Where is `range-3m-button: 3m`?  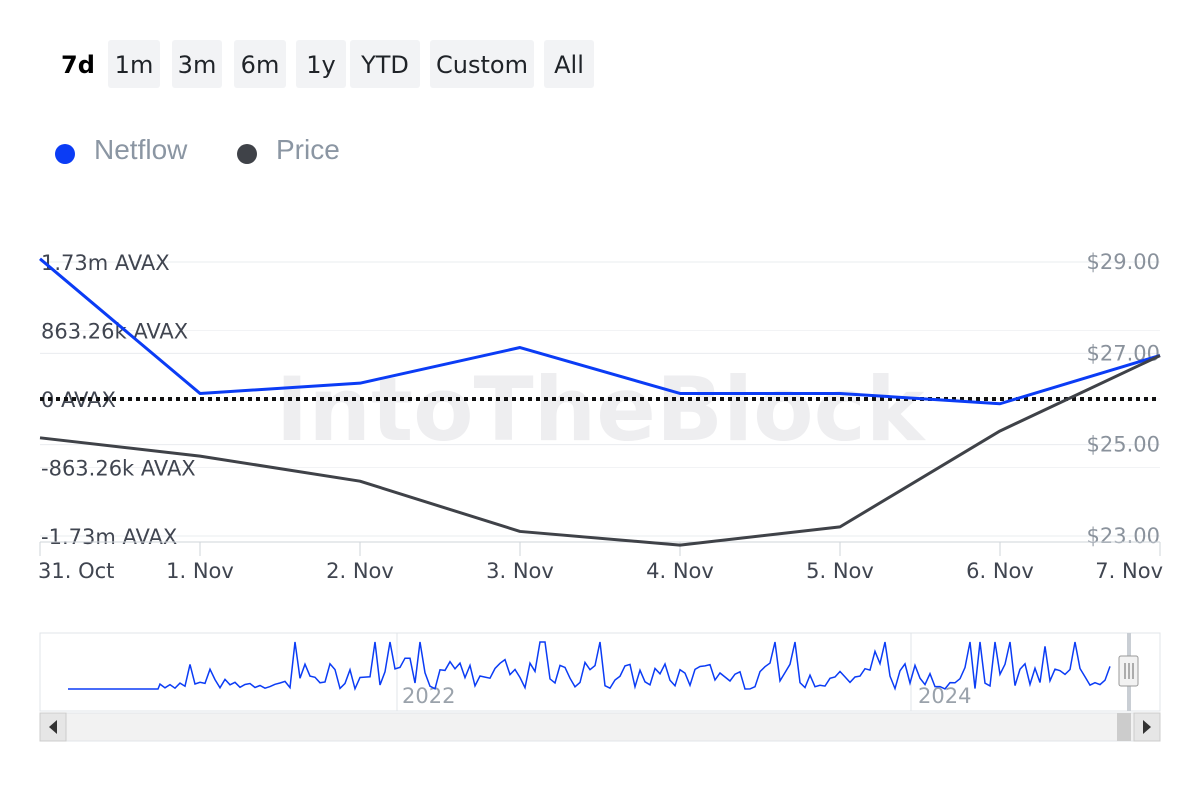 range-3m-button: 3m is located at coordinates (197, 64).